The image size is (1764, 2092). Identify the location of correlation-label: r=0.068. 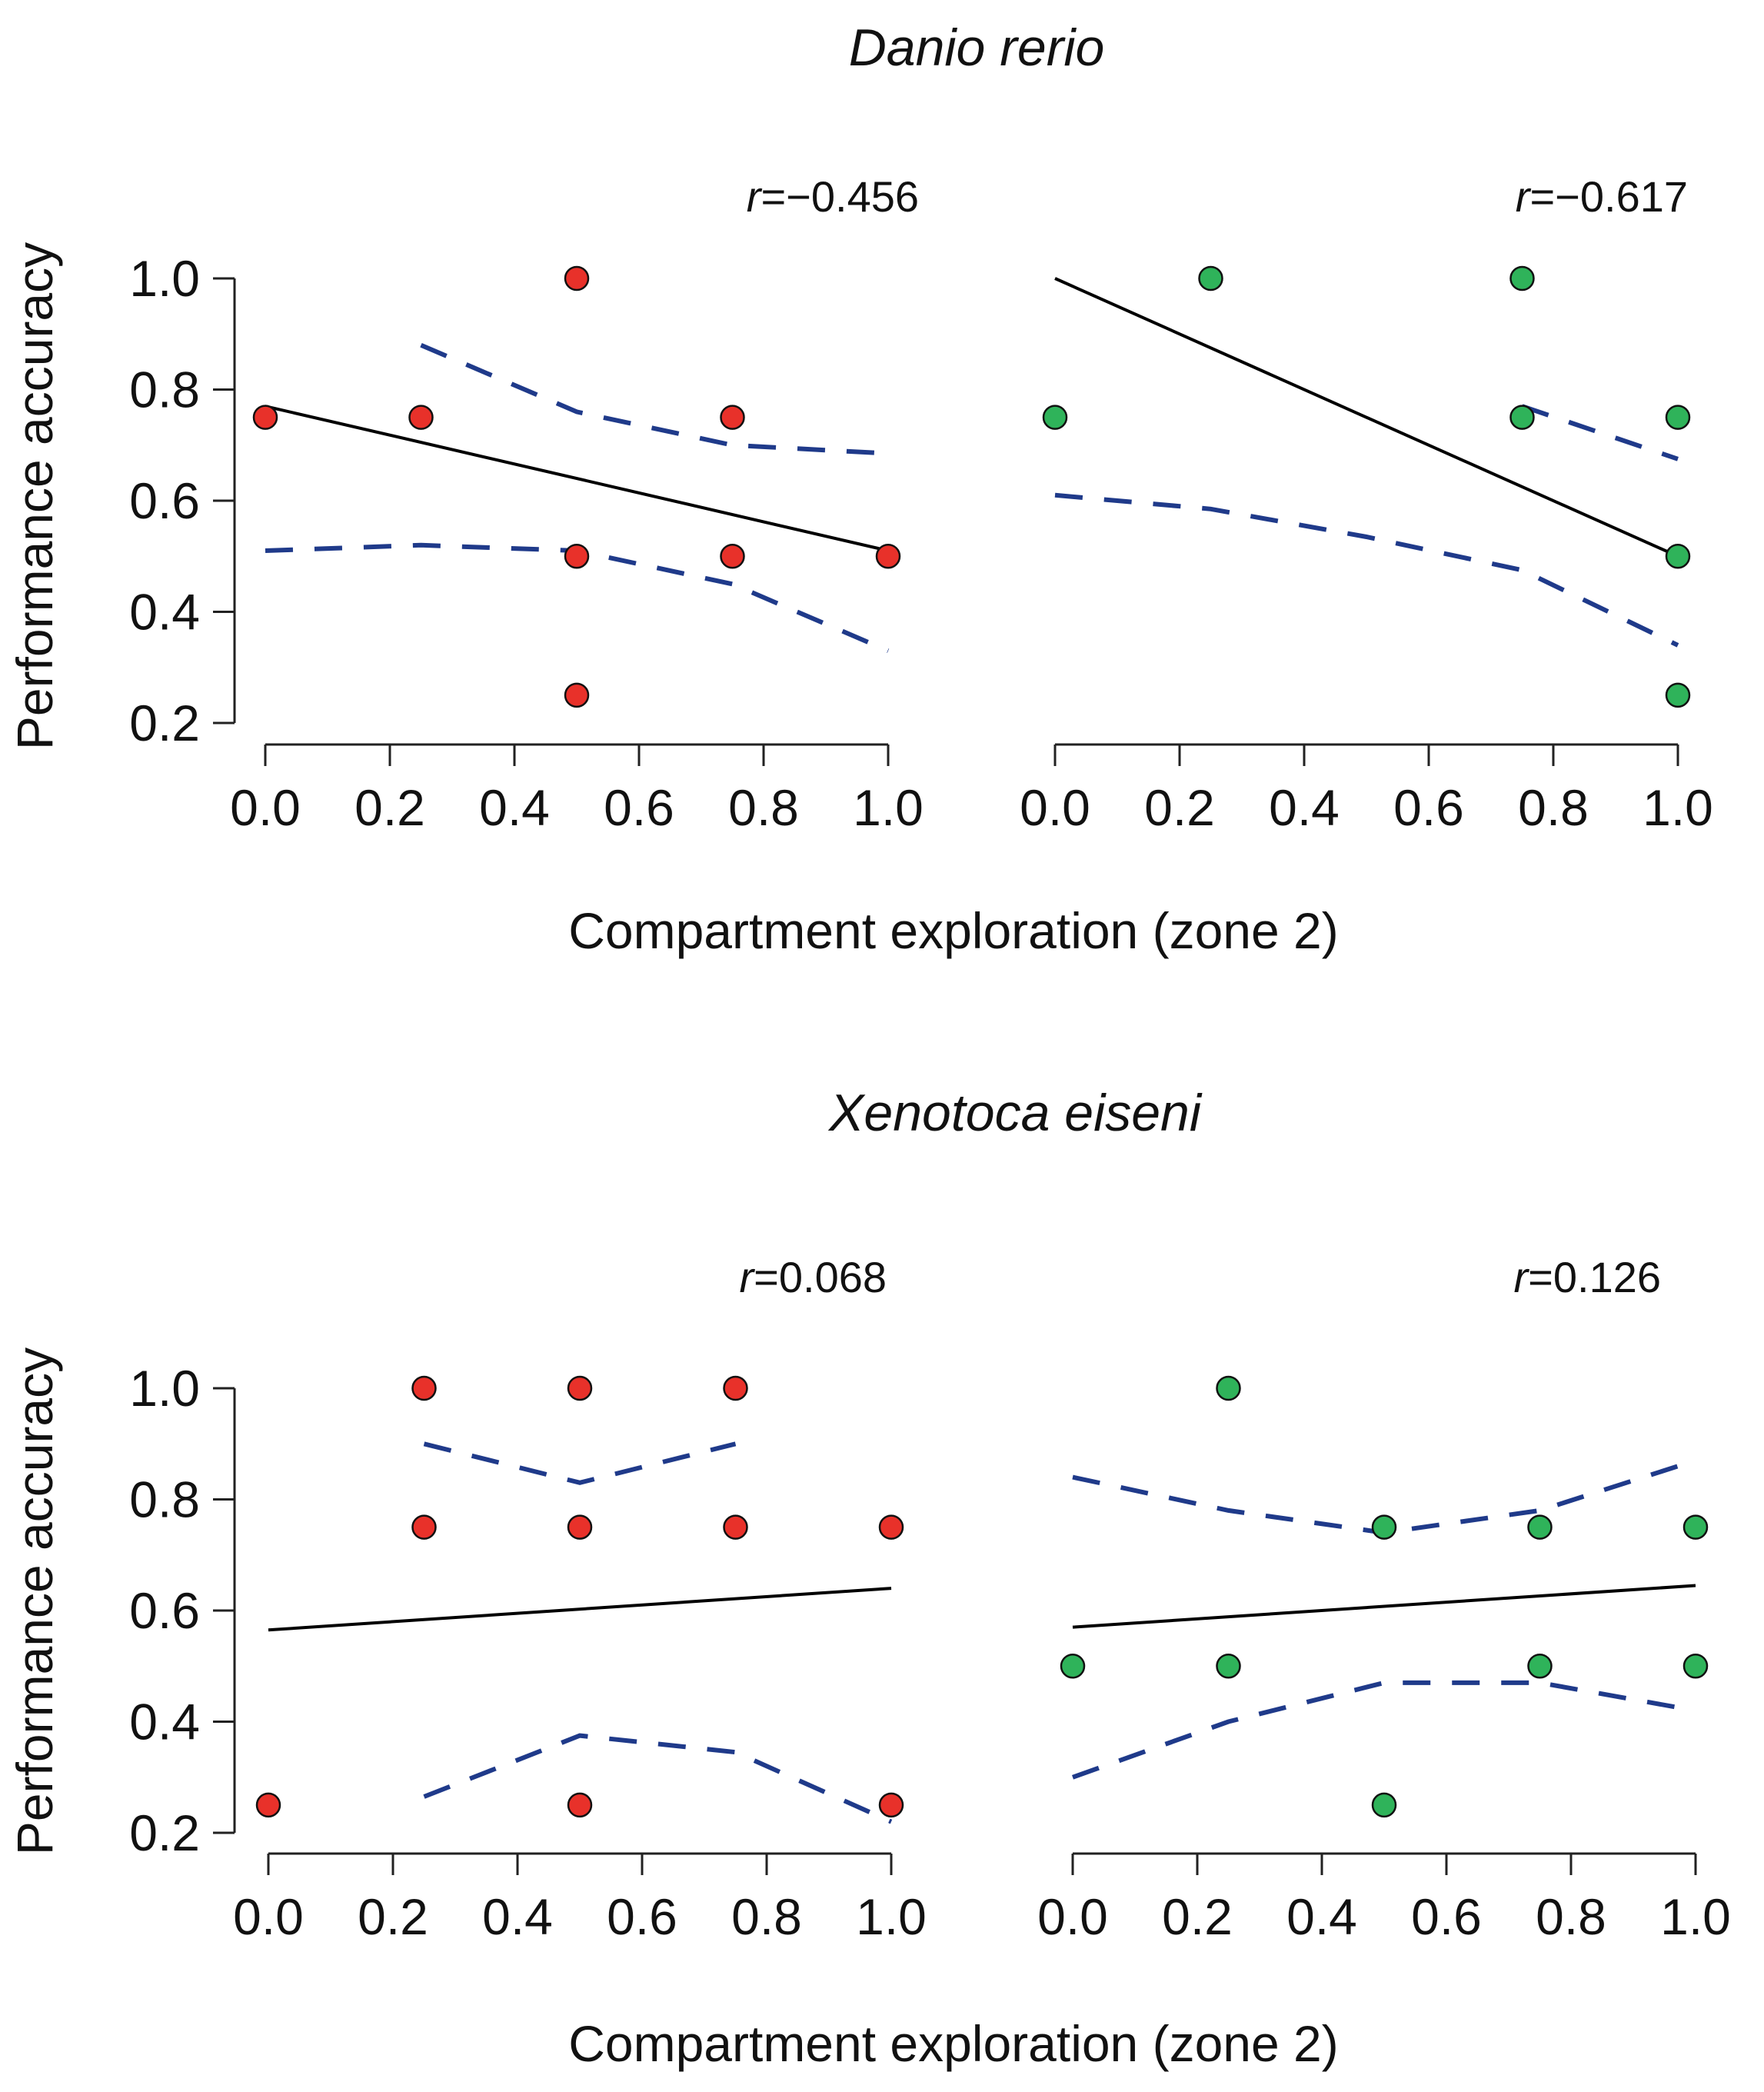
(813, 1277).